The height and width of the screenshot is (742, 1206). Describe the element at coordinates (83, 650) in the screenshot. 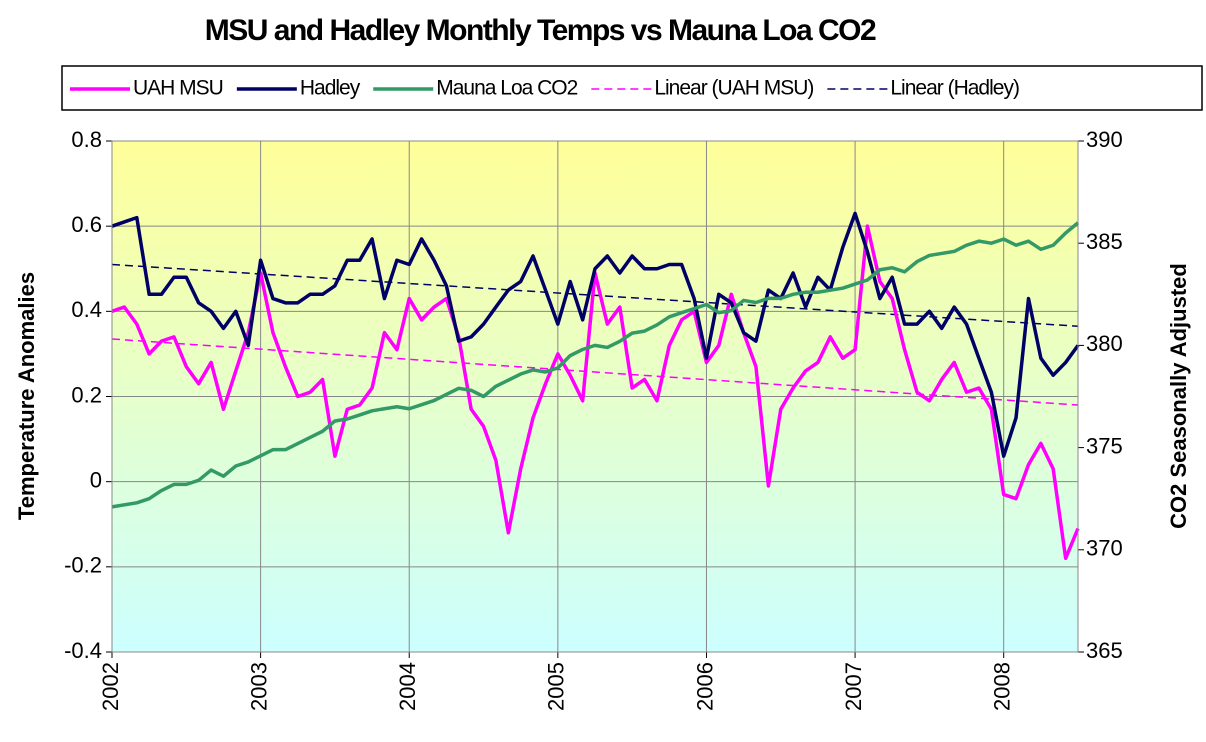

I see `y-tick-label: -0.4` at that location.